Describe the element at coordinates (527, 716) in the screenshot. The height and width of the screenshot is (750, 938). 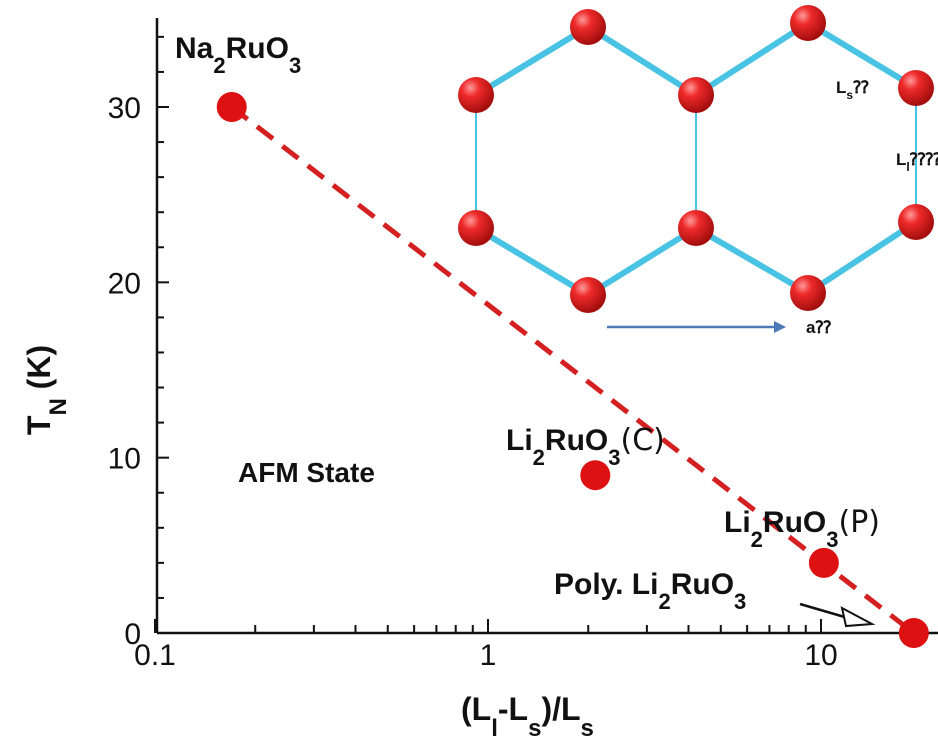
I see `x-axis-label: (Ll-Ls)/Ls` at that location.